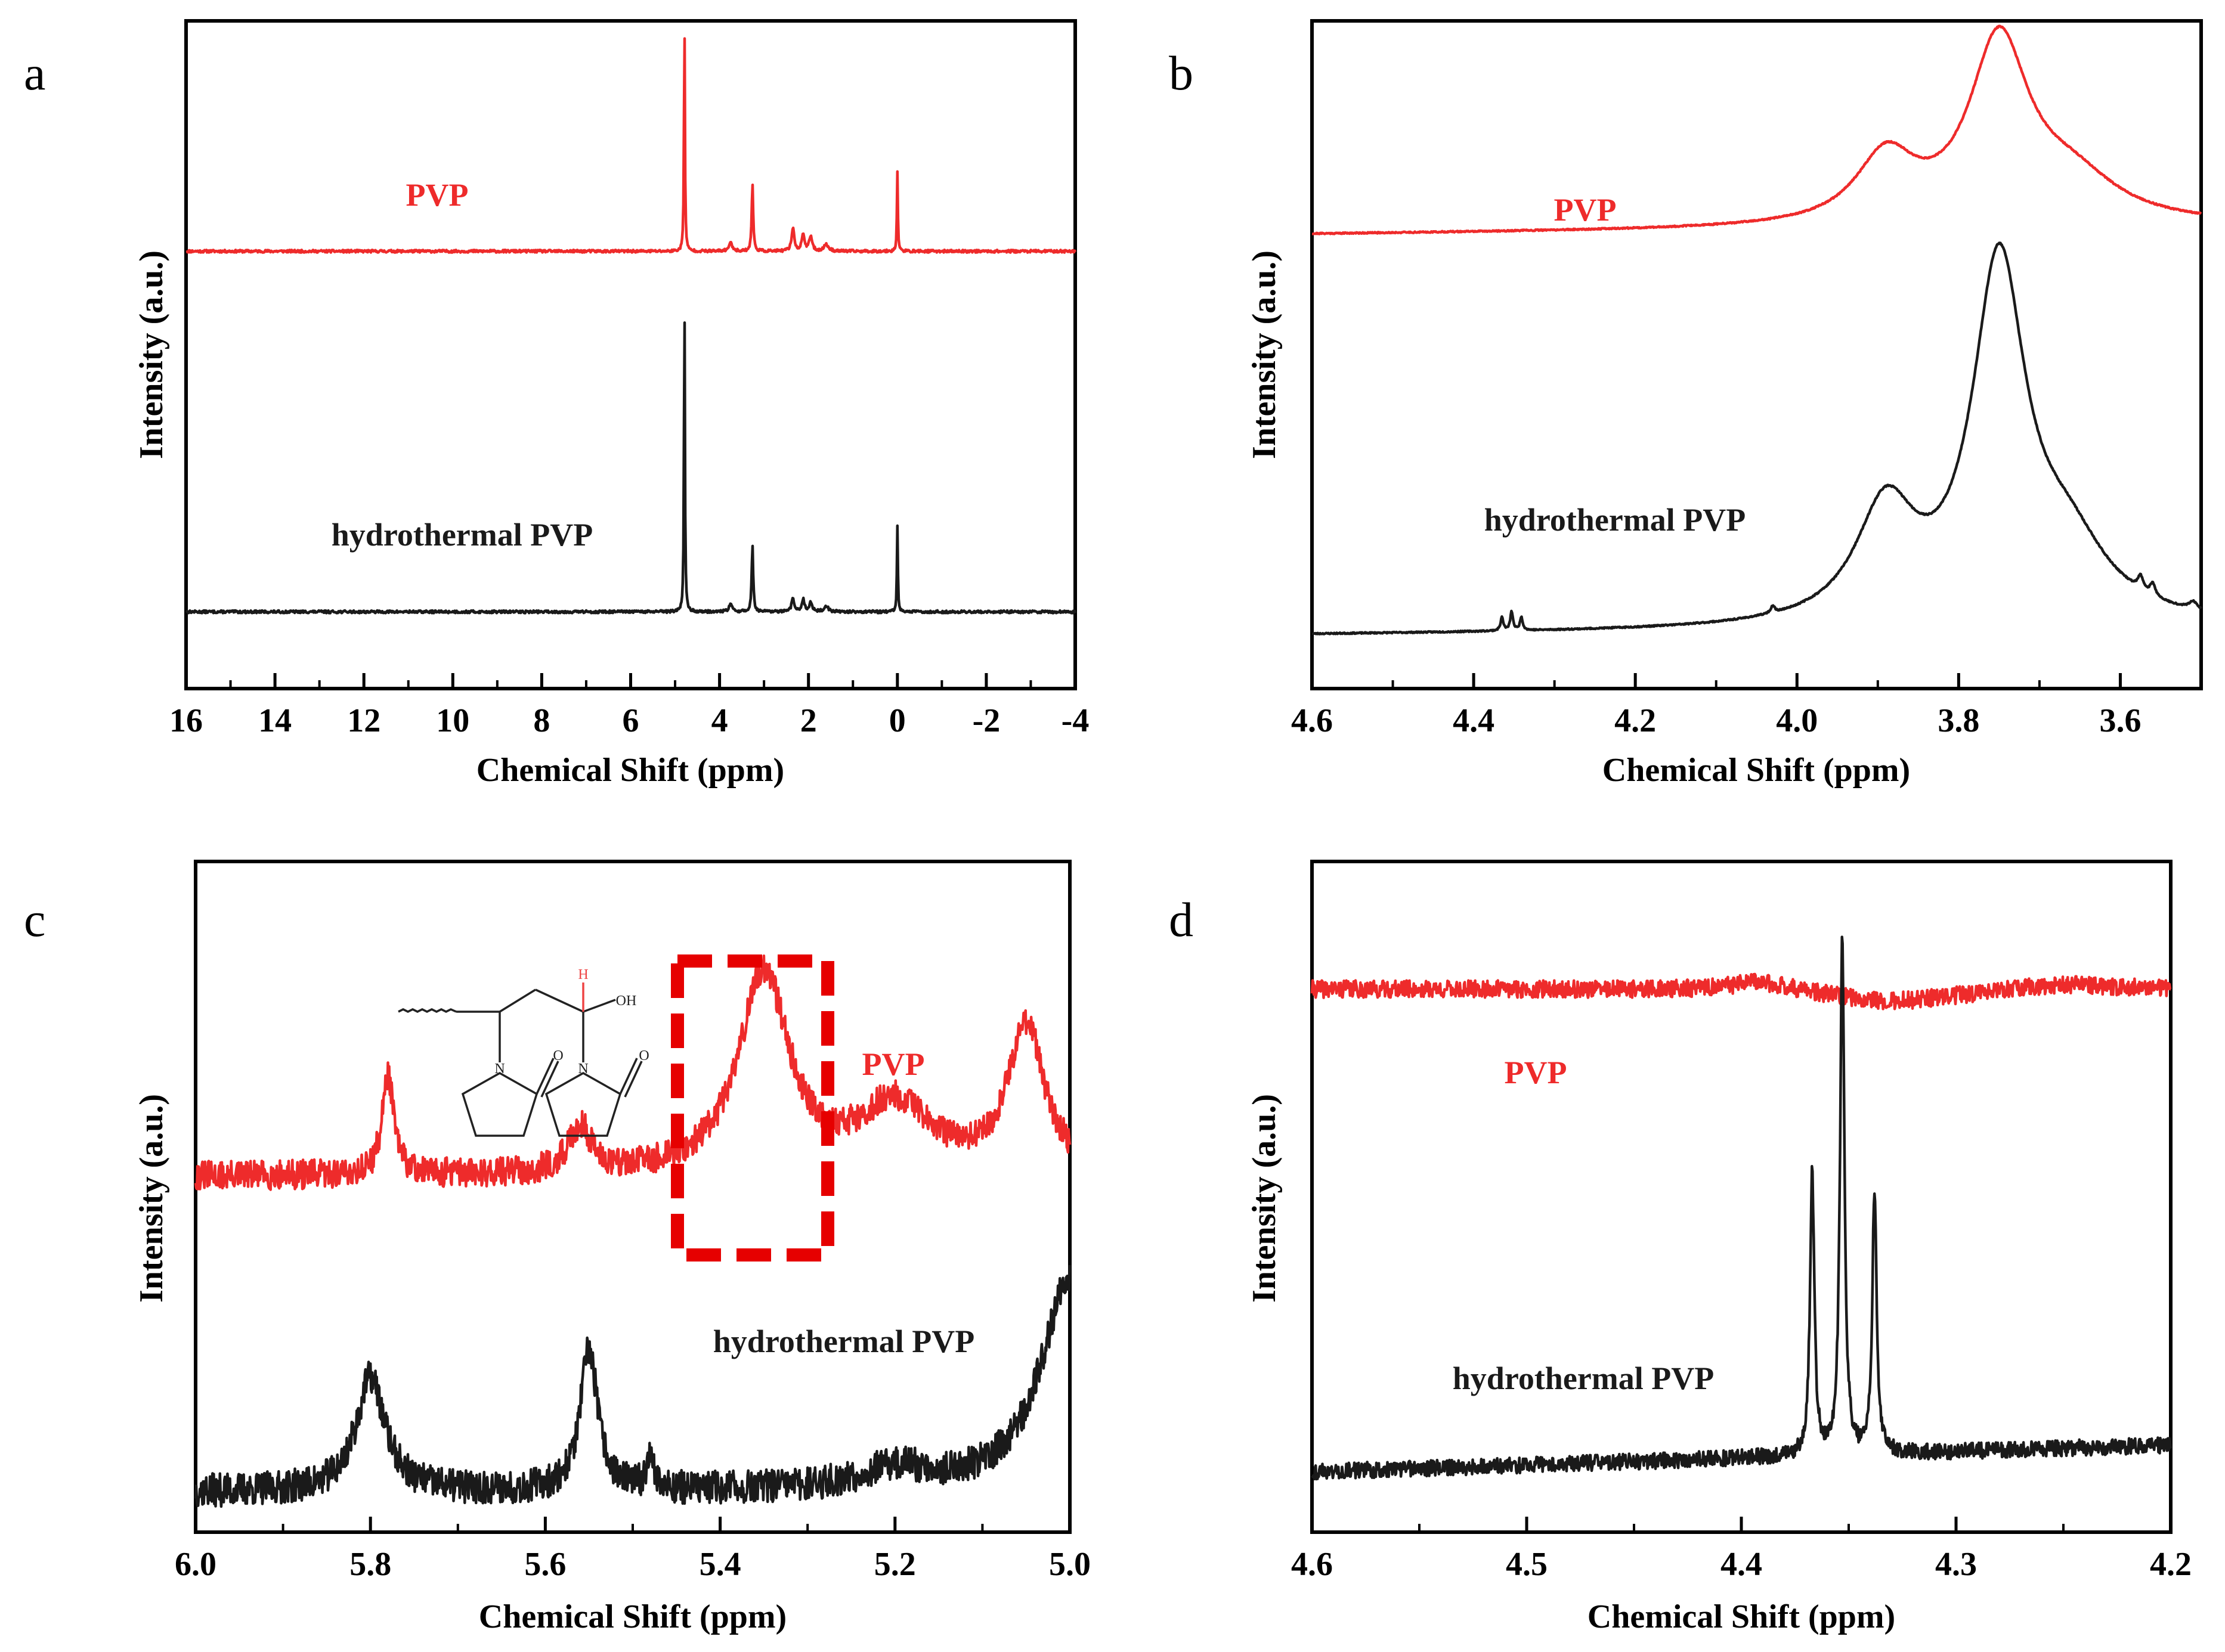 Image resolution: width=2225 pixels, height=1652 pixels. Describe the element at coordinates (438, 195) in the screenshot. I see `series-label-pvp-a: PVP` at that location.